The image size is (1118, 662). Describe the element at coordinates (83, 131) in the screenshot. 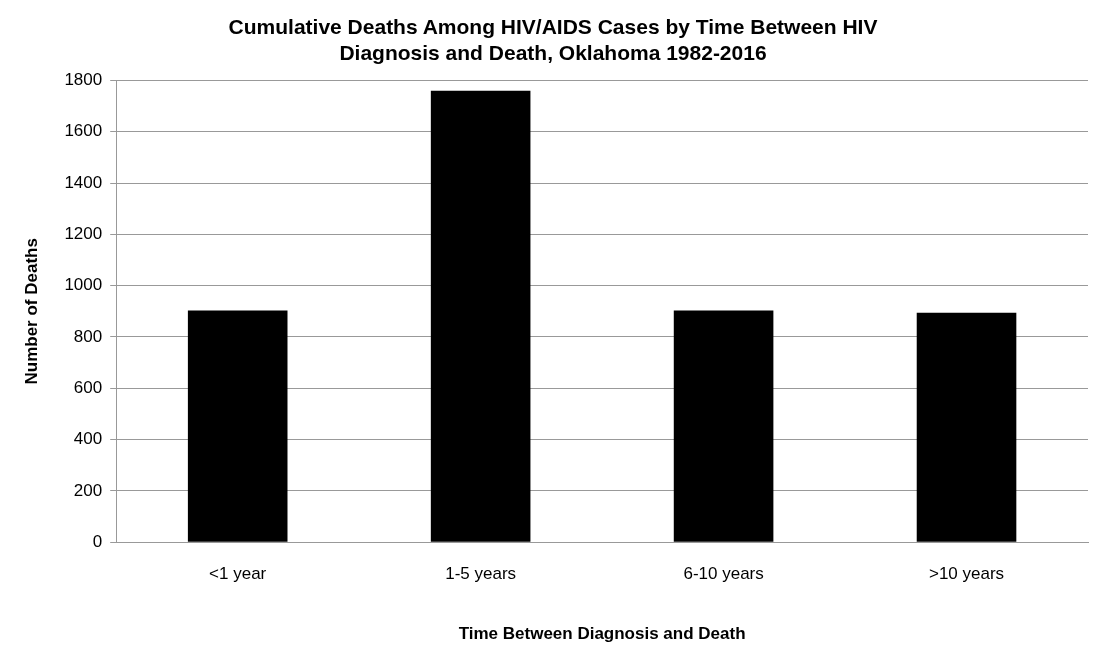

I see `y-tick-label: 1600` at that location.